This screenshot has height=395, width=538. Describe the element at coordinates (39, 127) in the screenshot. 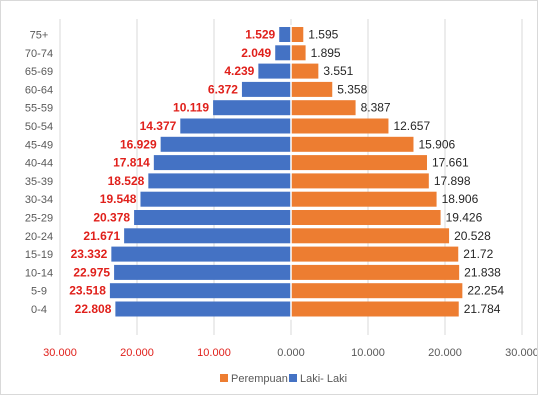

I see `age-group-label: 50-54` at that location.